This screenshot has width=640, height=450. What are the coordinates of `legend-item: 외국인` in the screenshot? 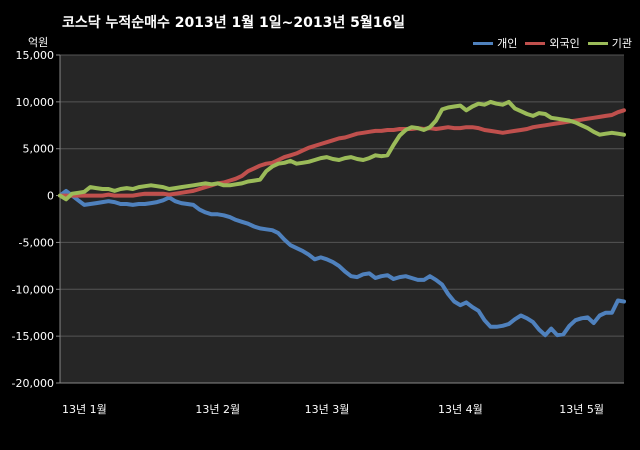 It's located at (552, 43).